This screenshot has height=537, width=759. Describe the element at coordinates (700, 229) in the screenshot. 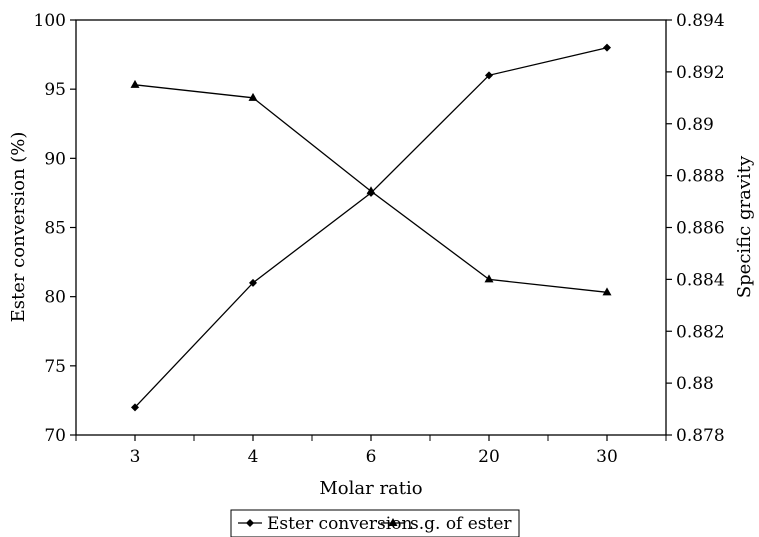

I see `right-y-tick-label: 0.886` at that location.